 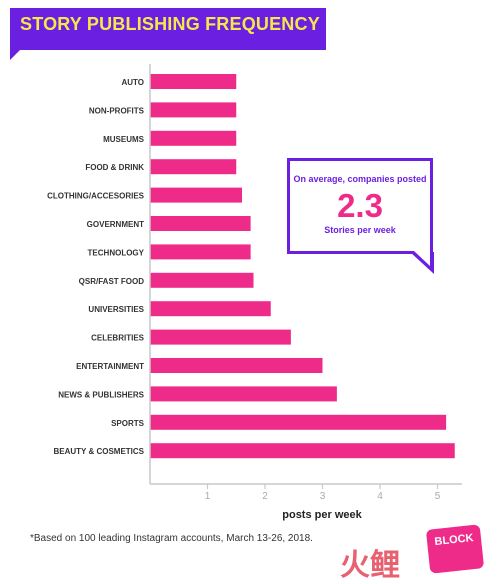 I want to click on x-tick-label: 3, so click(x=323, y=496).